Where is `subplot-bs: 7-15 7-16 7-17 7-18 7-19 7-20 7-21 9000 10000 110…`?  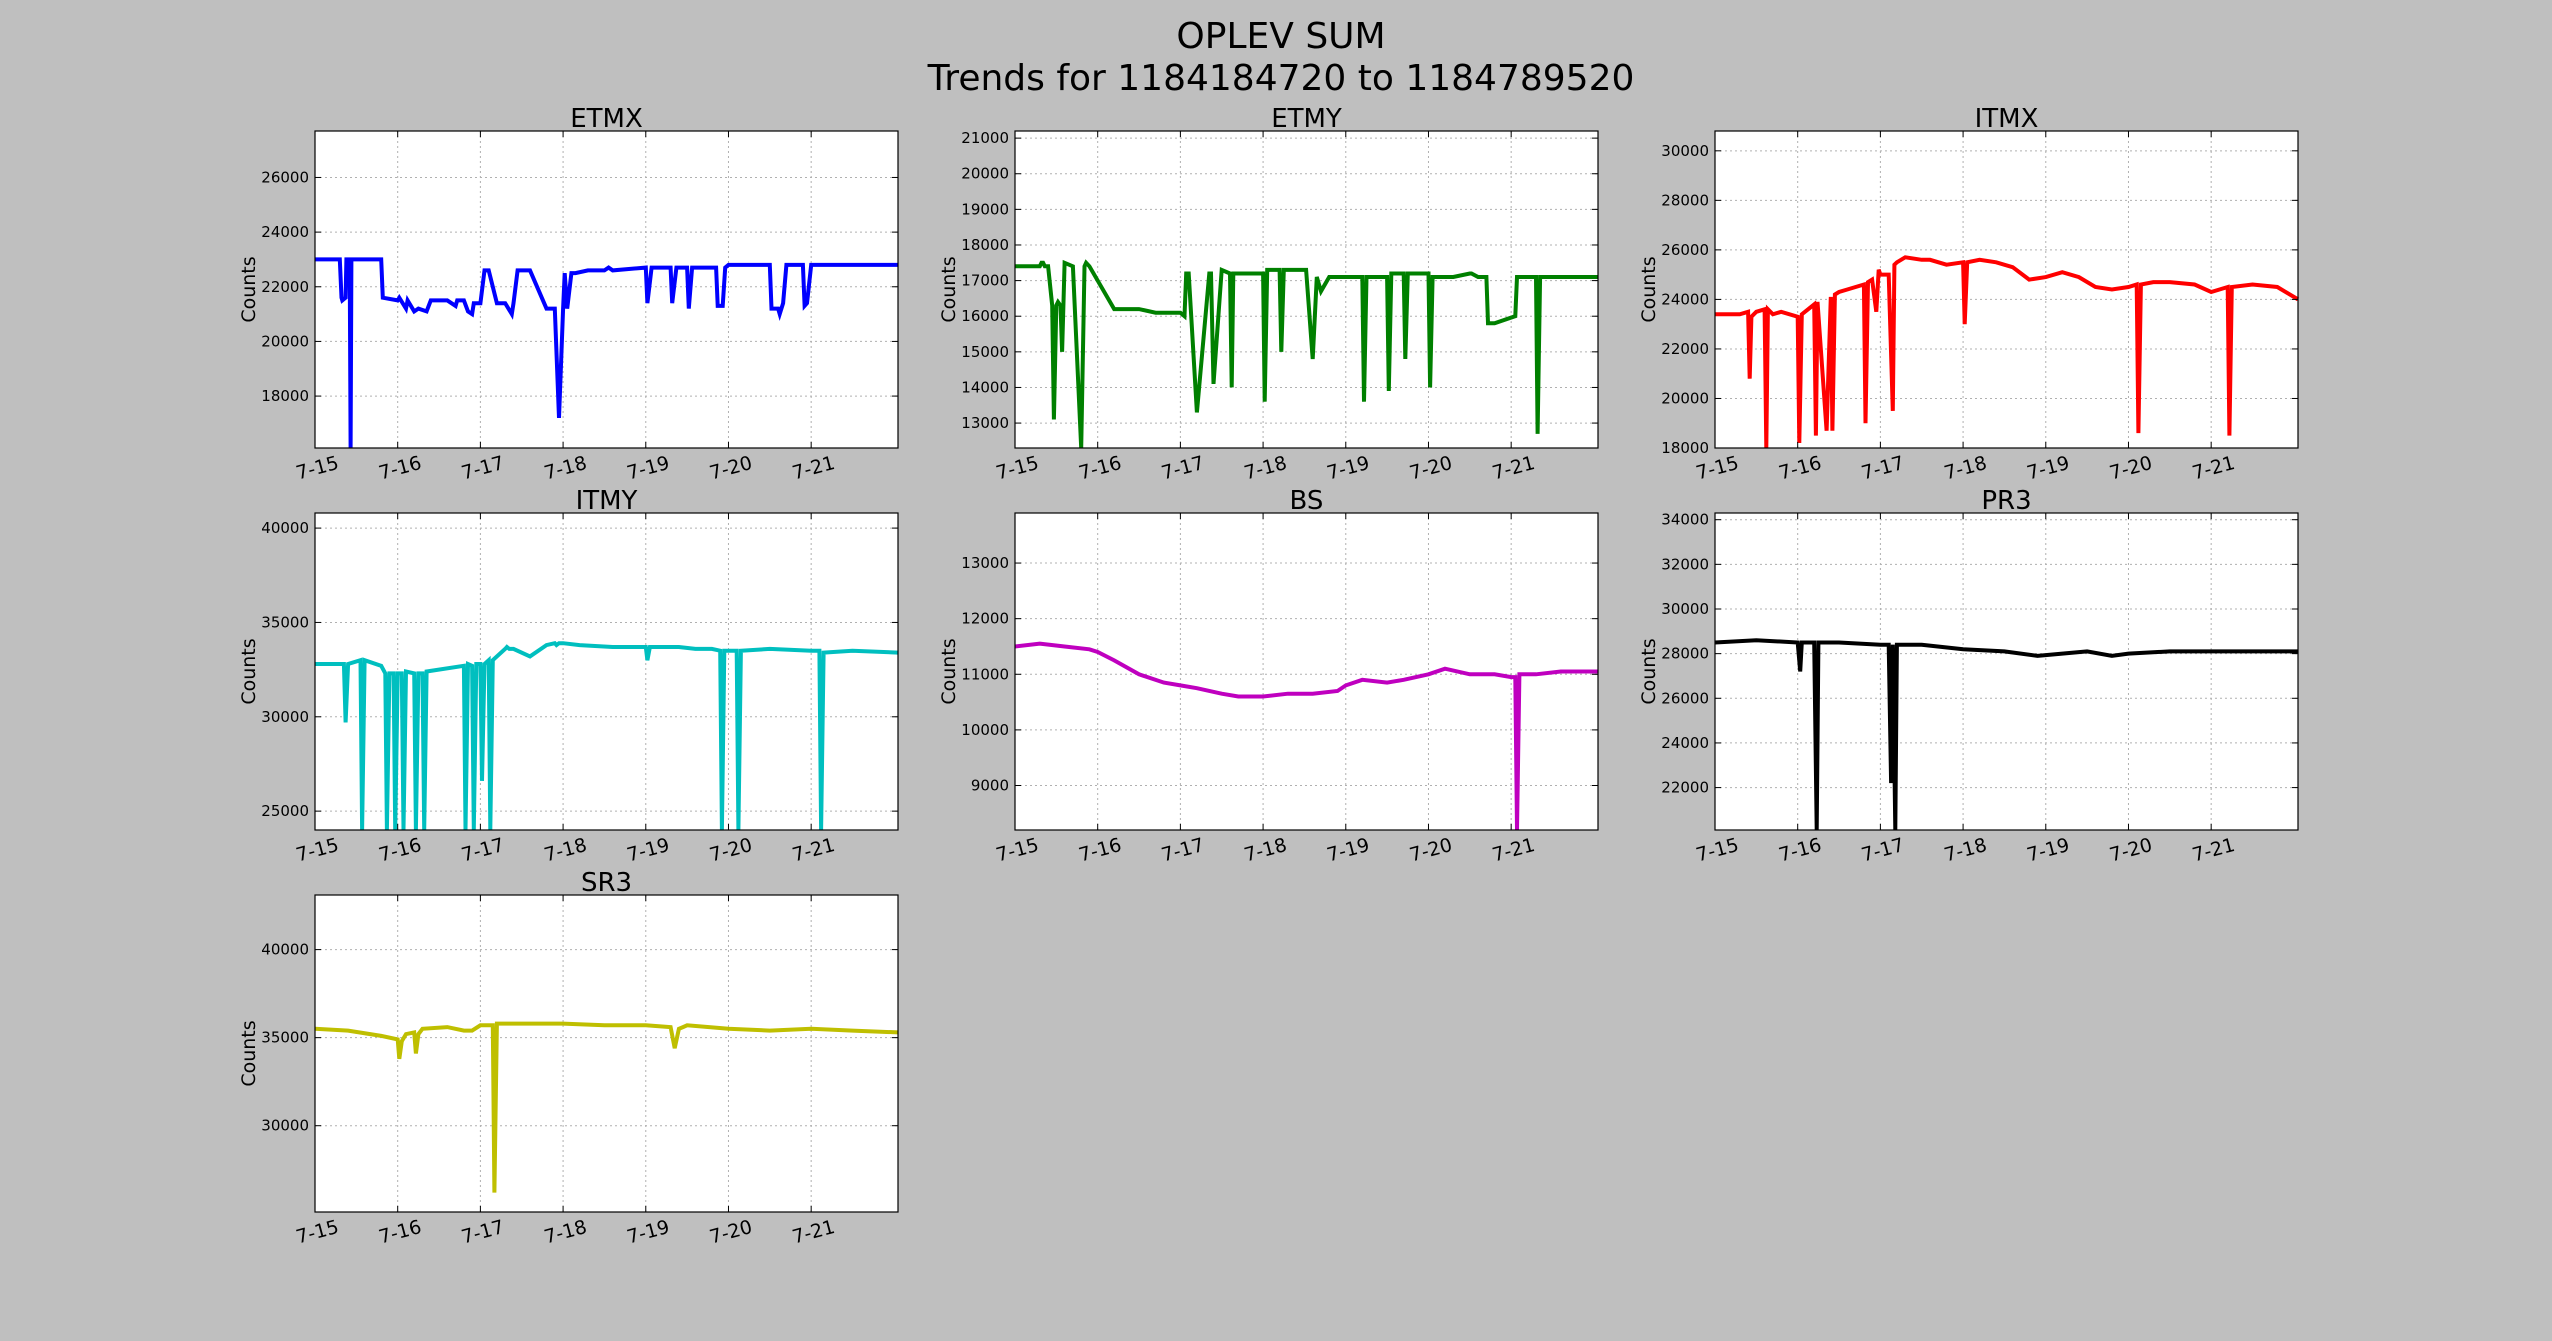 subplot-bs: 7-15 7-16 7-17 7-18 7-19 7-20 7-21 9000 10000 110… is located at coordinates (1268, 676).